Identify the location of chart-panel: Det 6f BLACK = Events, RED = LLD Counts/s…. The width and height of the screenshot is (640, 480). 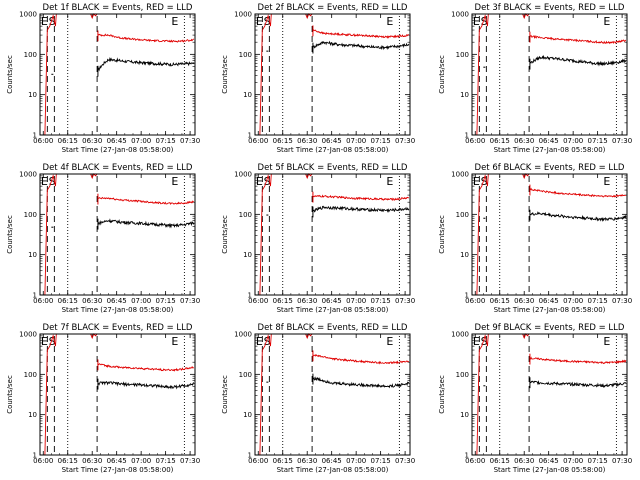
(535, 238).